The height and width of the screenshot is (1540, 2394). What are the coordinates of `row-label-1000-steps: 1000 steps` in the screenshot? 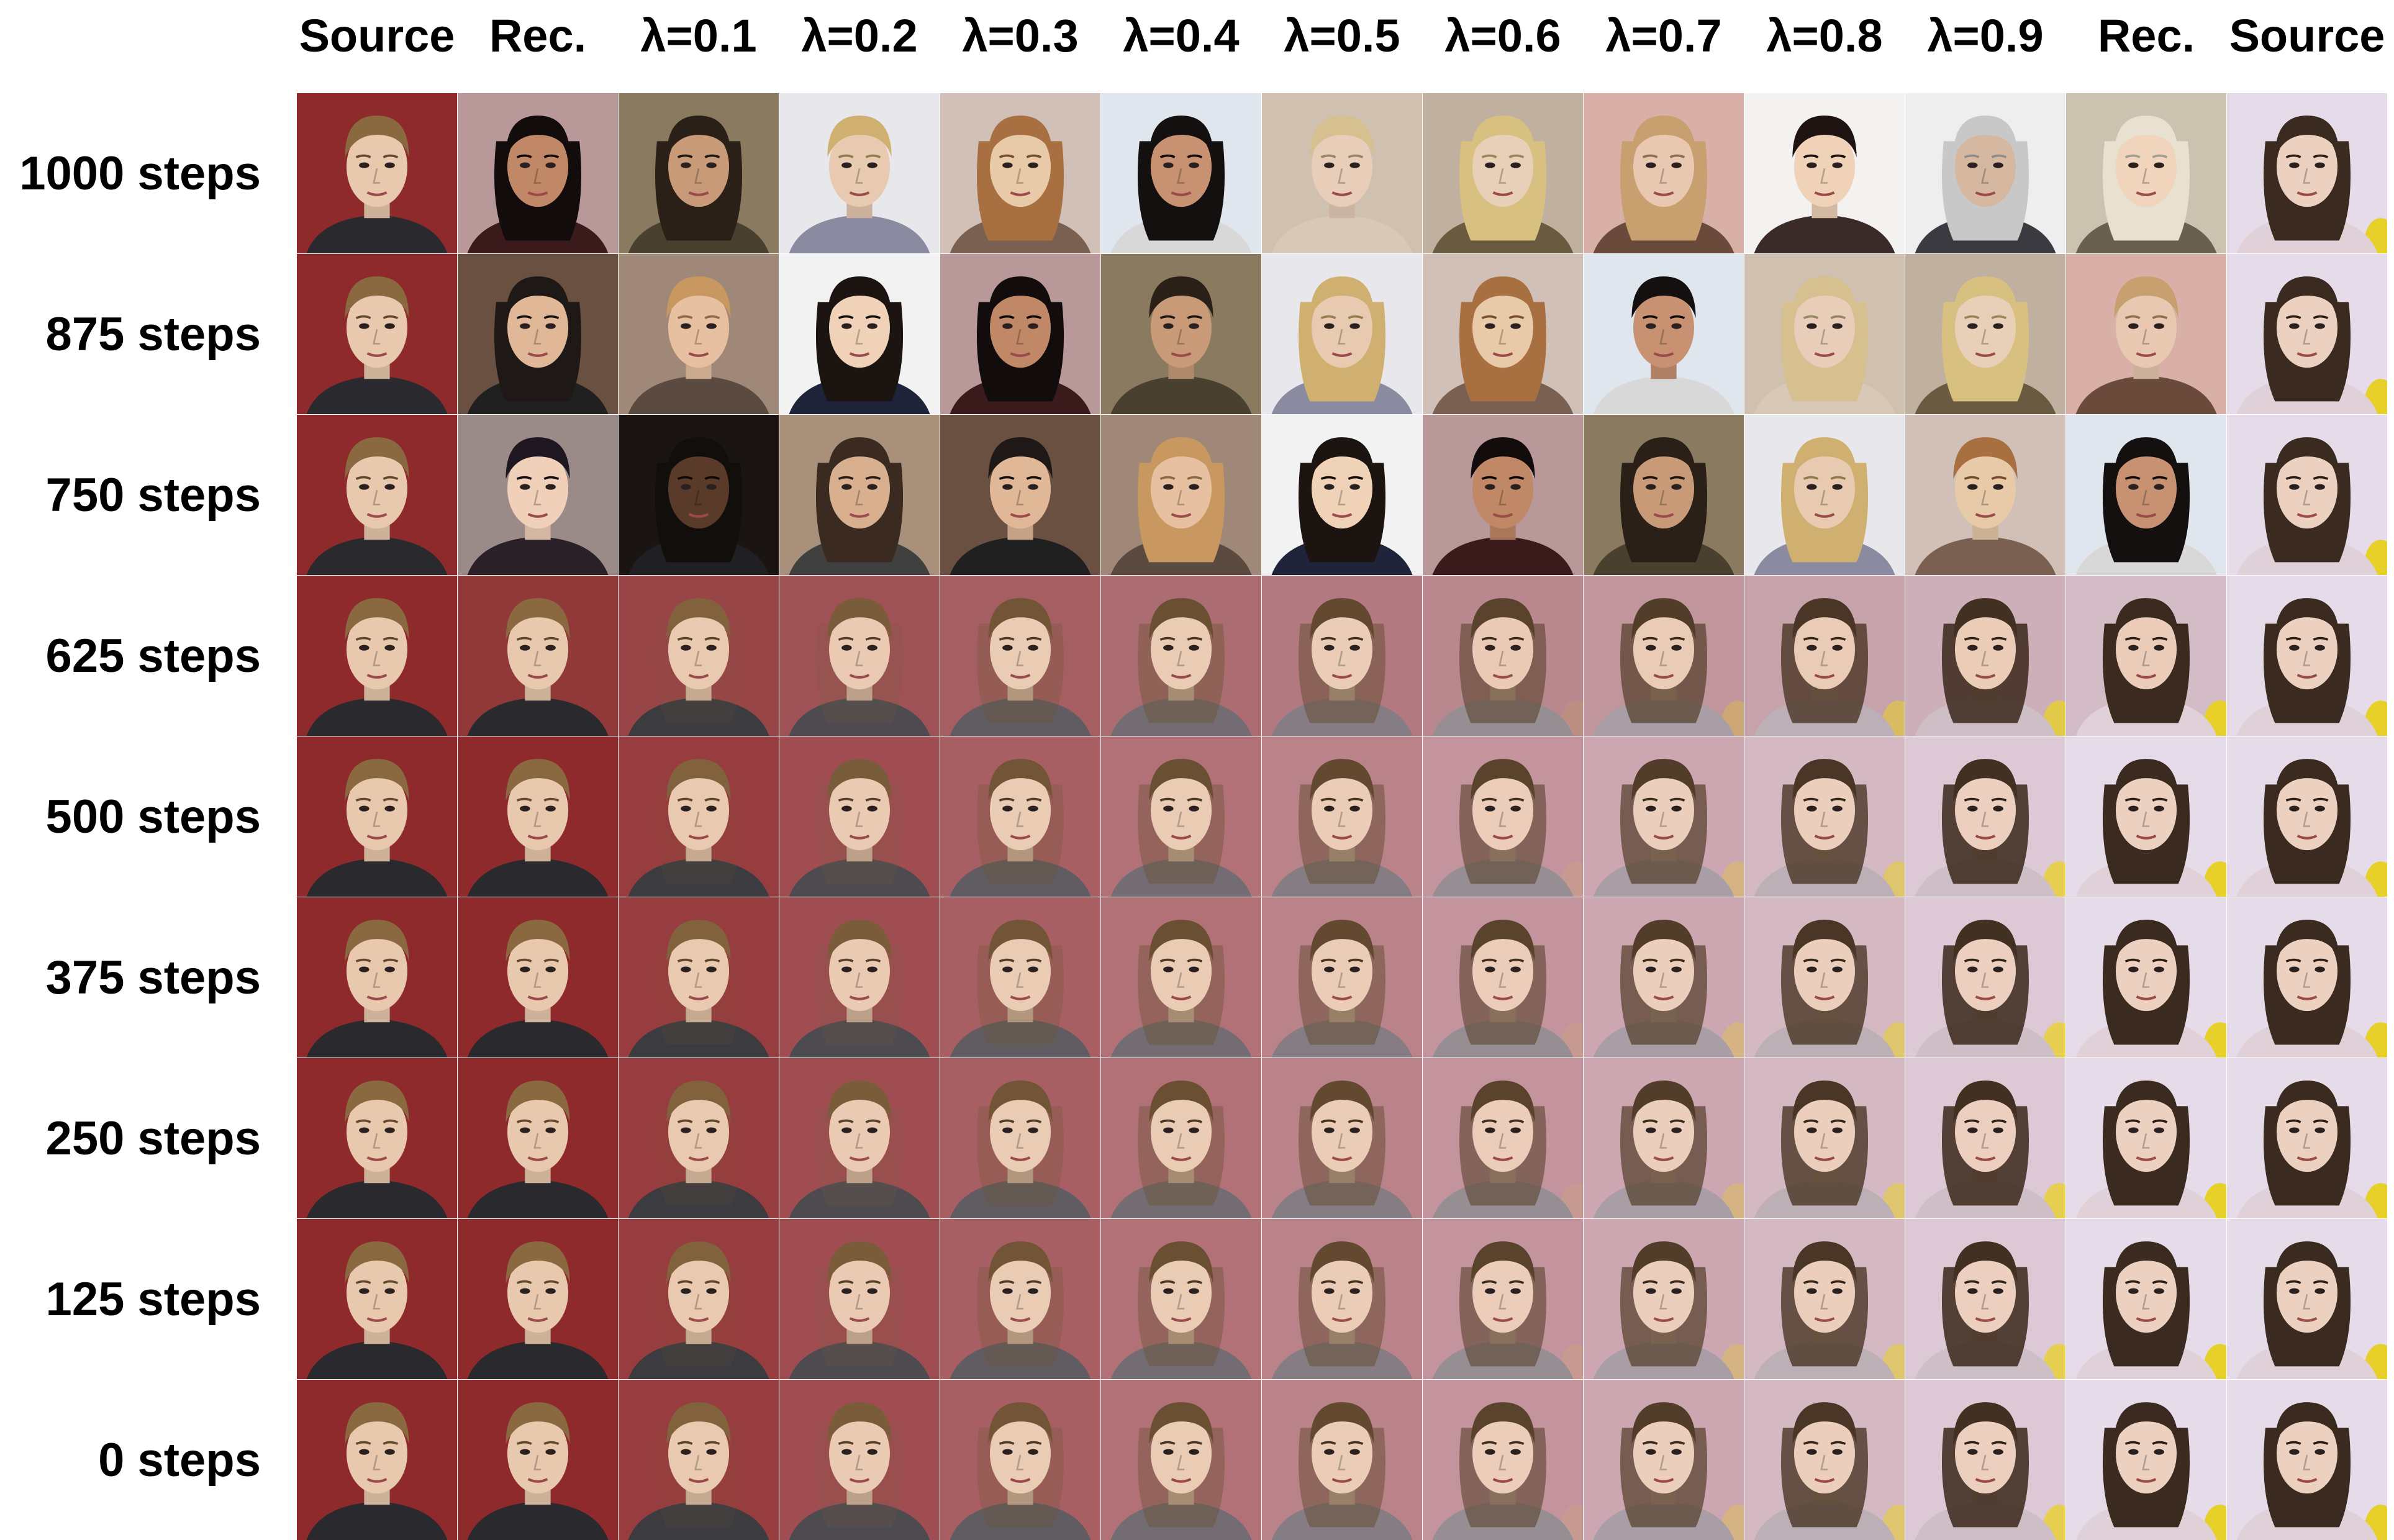 It's located at (140, 173).